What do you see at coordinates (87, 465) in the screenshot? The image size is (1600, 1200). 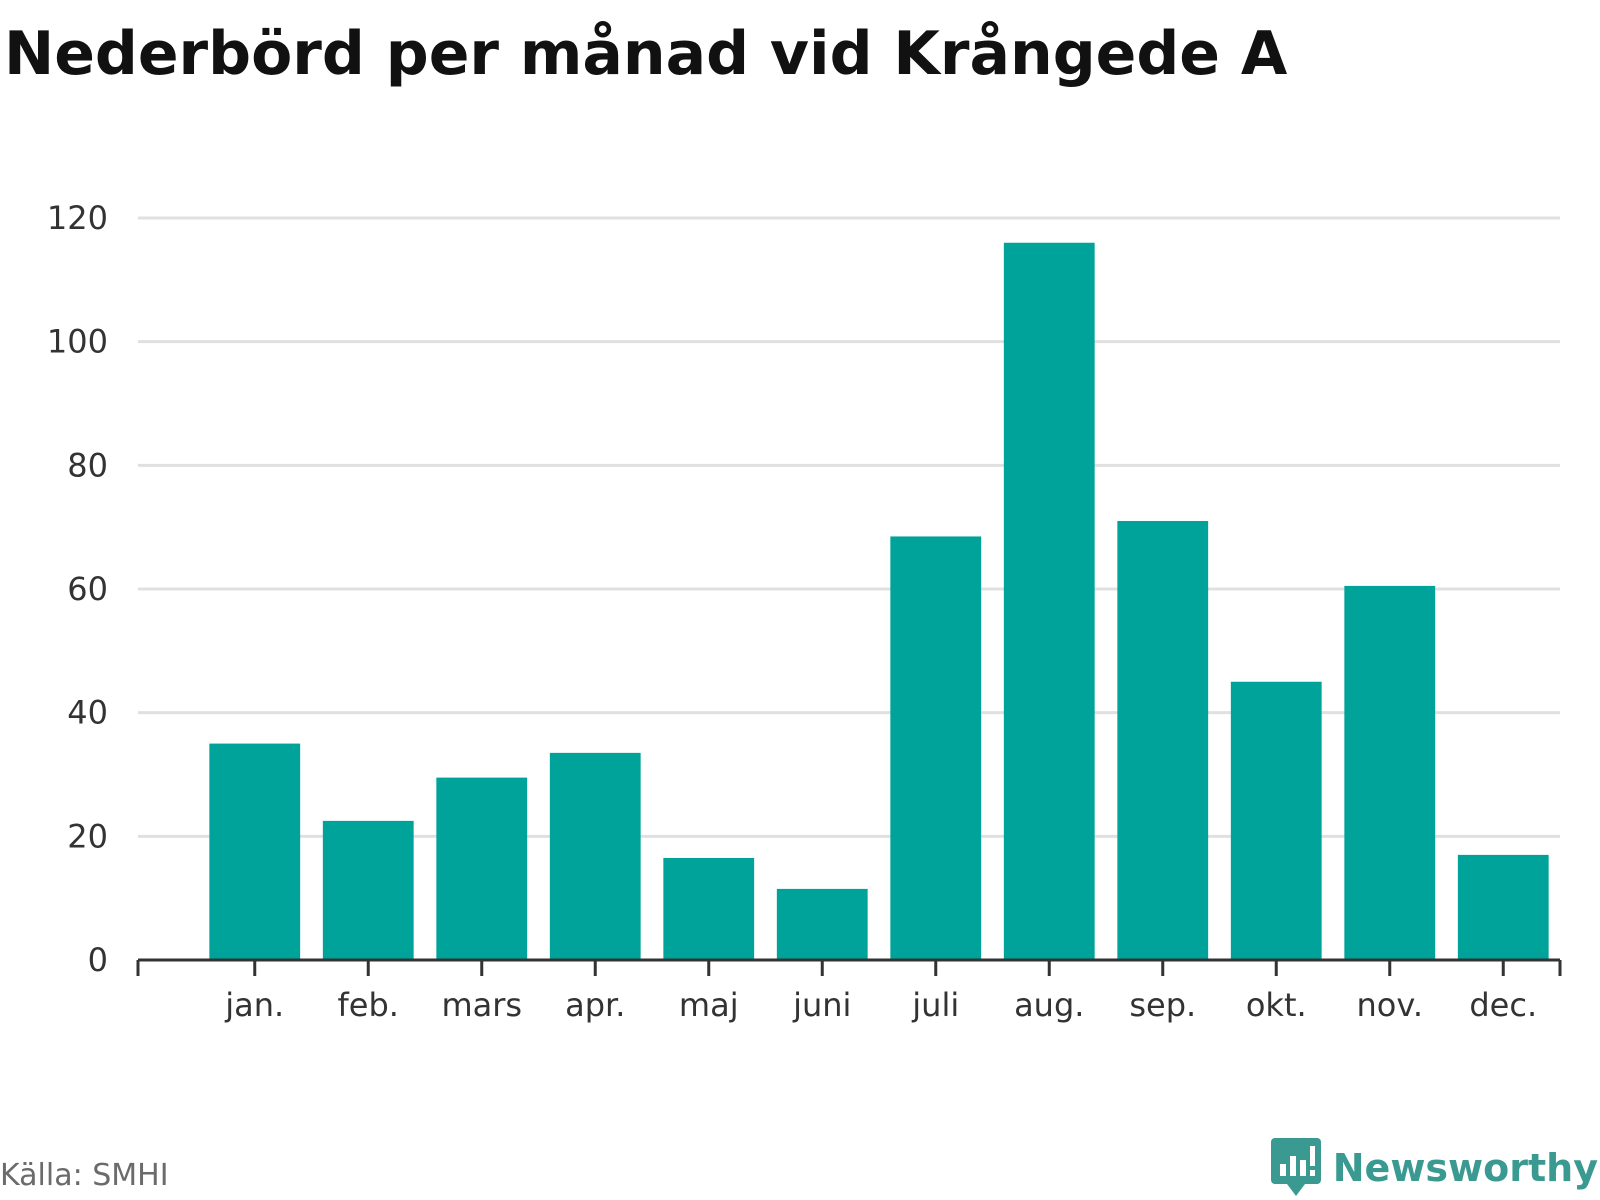 I see `y-tick-label: 80` at bounding box center [87, 465].